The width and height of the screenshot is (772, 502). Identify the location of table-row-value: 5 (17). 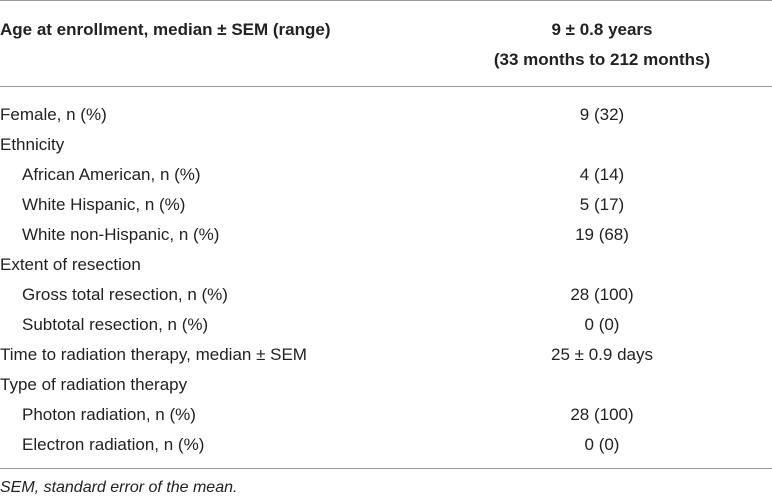
(602, 204).